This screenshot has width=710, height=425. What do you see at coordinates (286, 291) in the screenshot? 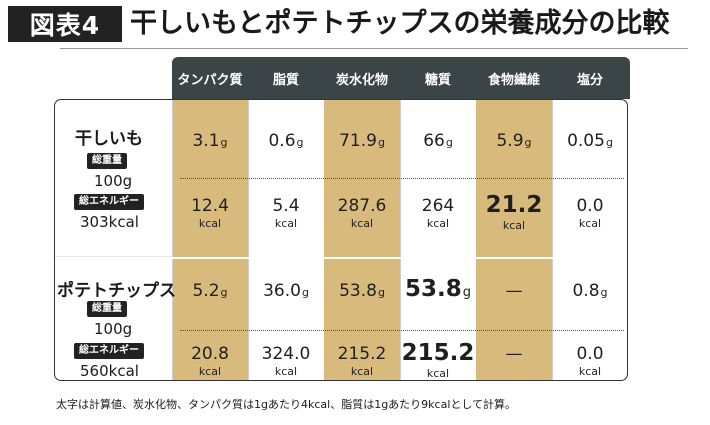
I see `cell-chips-fat-g: 36.0g` at bounding box center [286, 291].